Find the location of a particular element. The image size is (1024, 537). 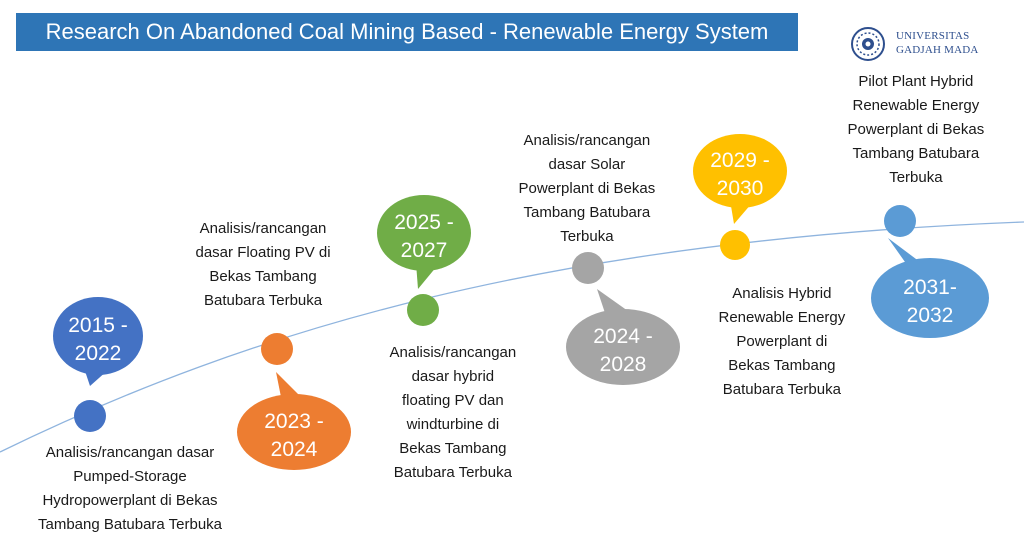

period-label-start: 2023 - is located at coordinates (294, 421).